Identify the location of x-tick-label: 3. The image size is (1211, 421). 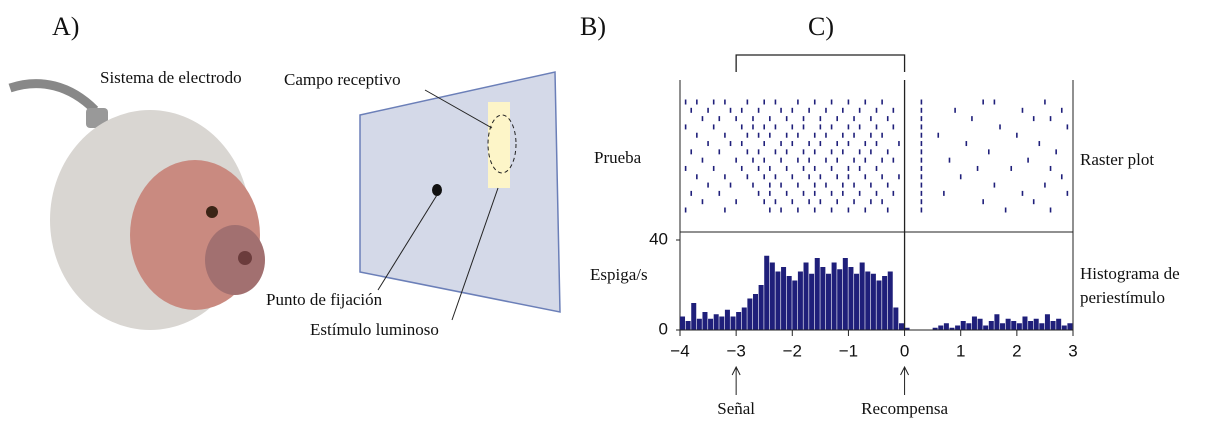
(1072, 350).